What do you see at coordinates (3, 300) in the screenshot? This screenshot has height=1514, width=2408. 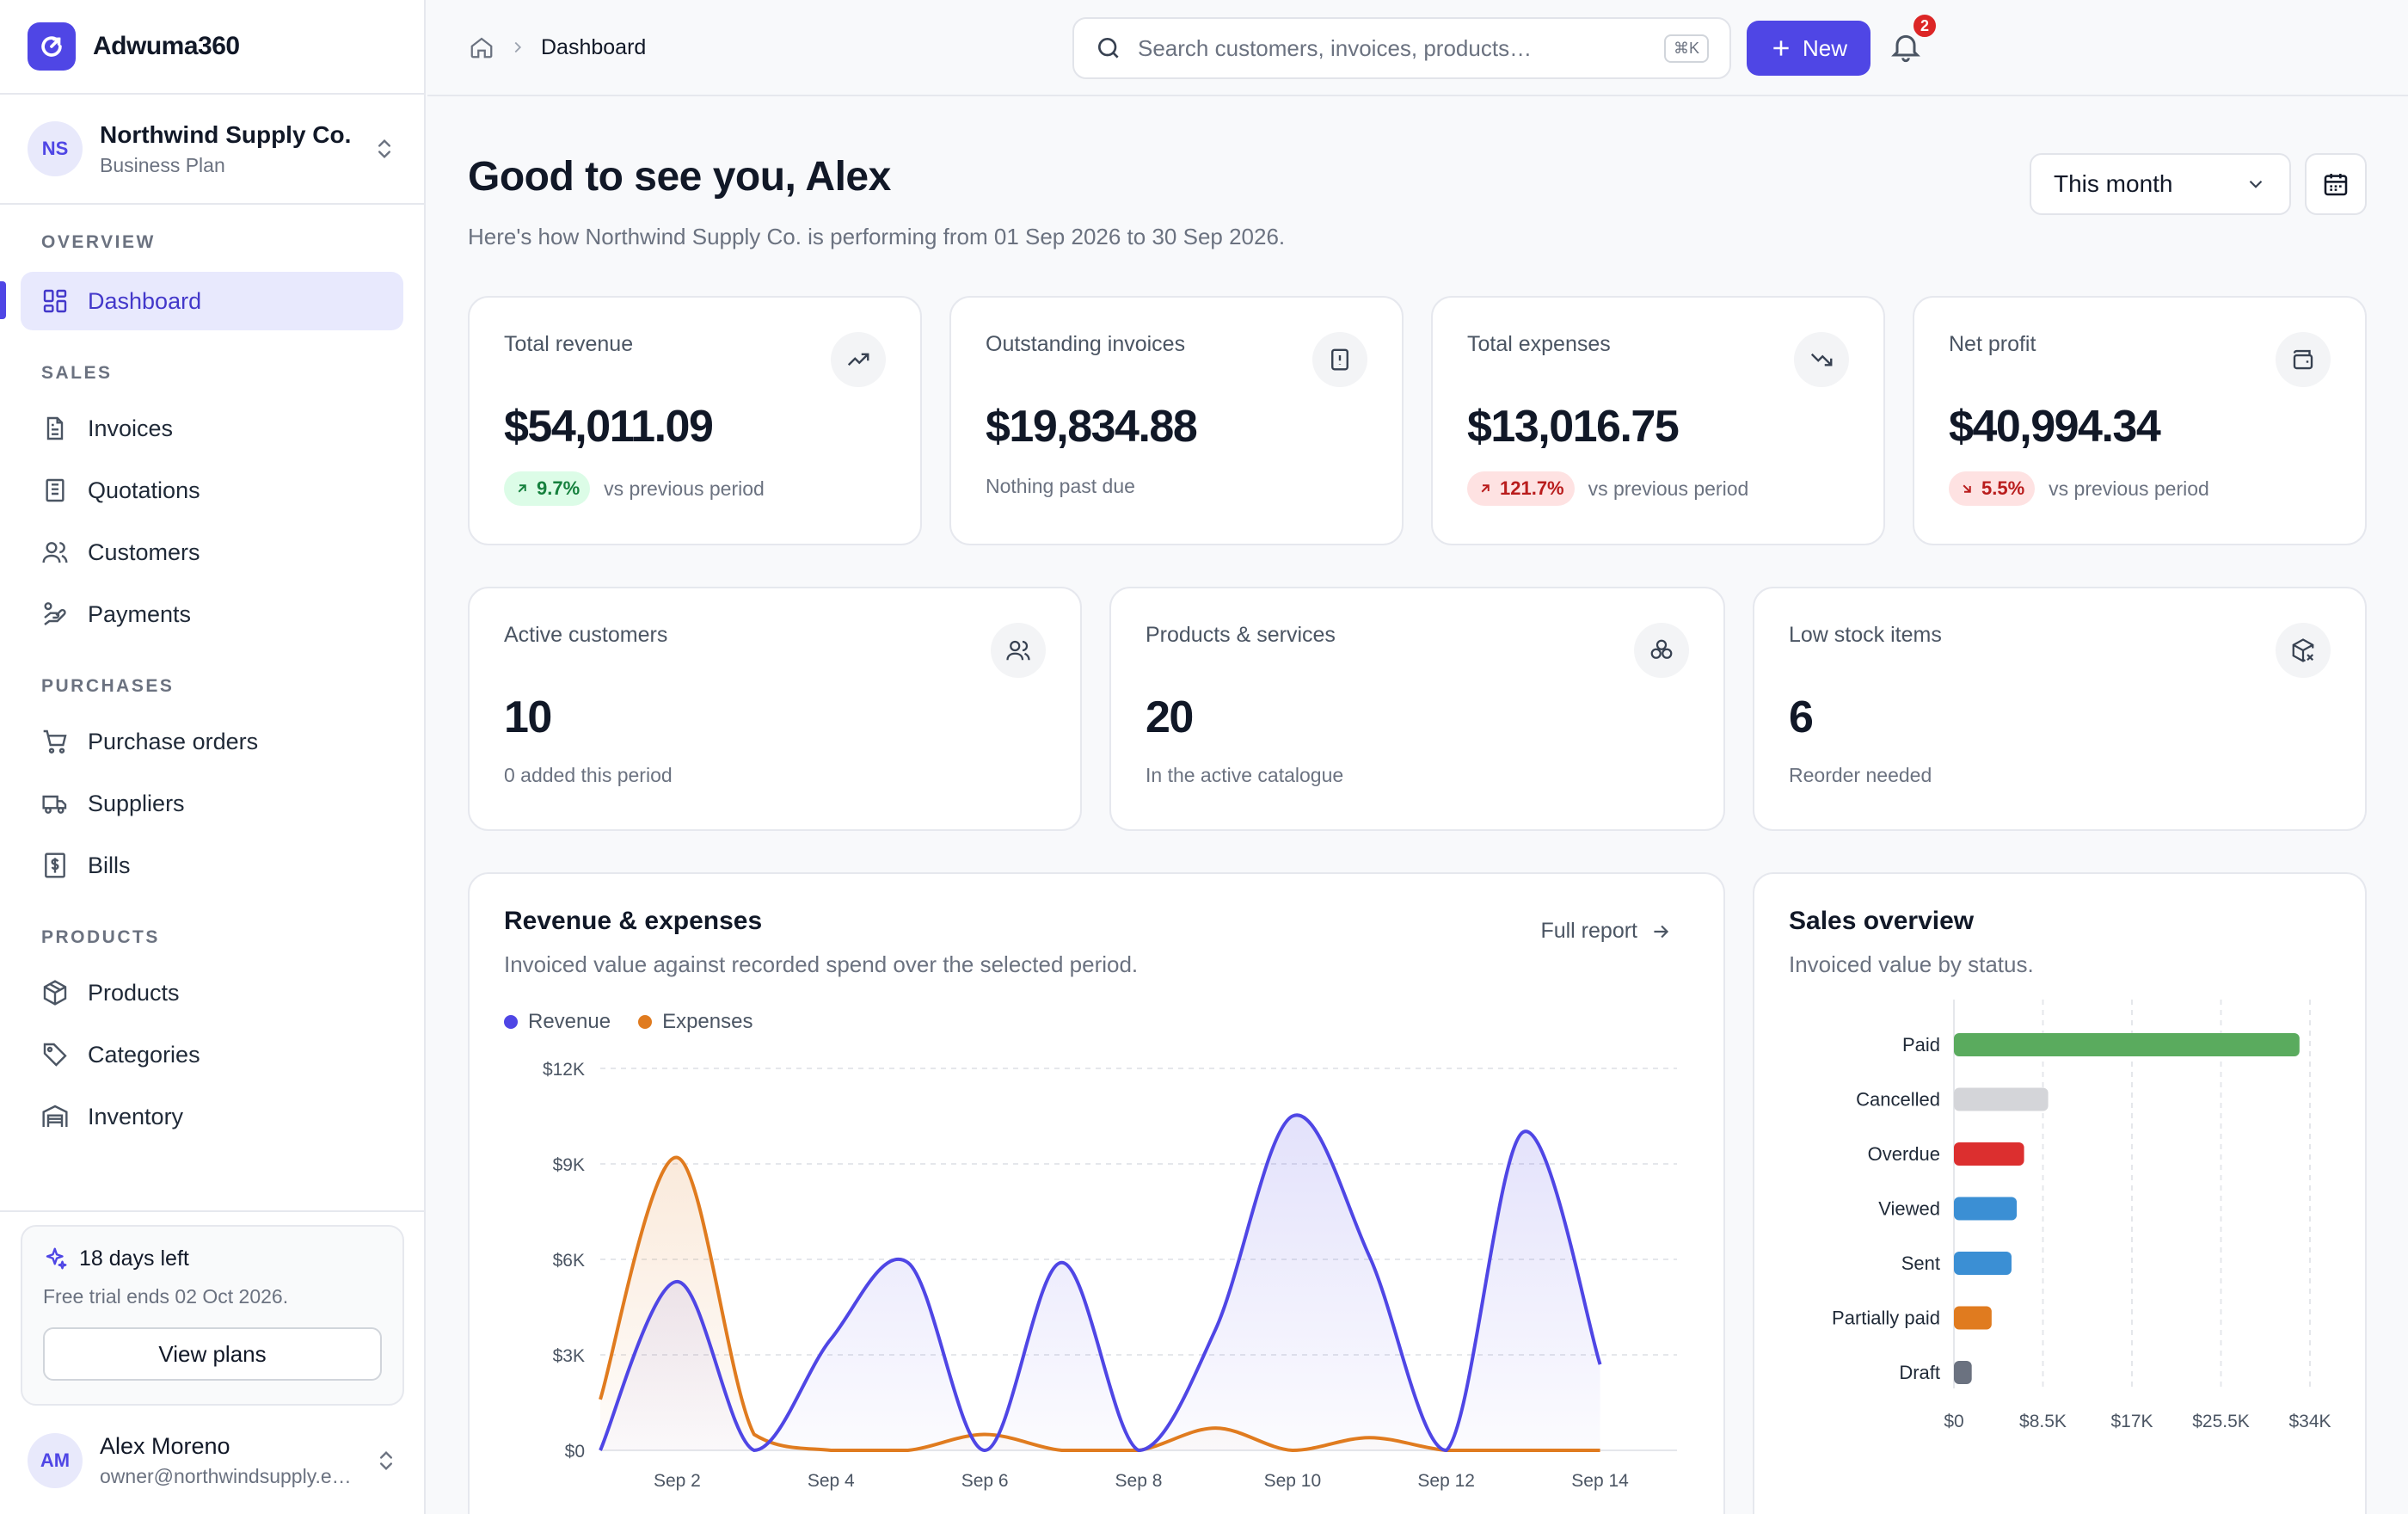 I see `active-indicator` at bounding box center [3, 300].